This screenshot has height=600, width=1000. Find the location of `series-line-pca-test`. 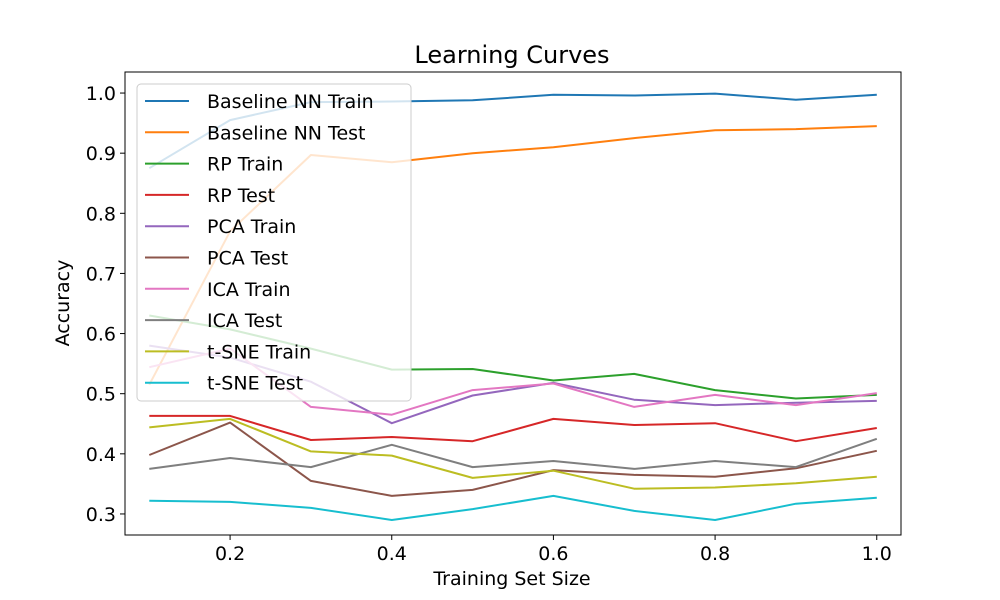

series-line-pca-test is located at coordinates (513, 459).